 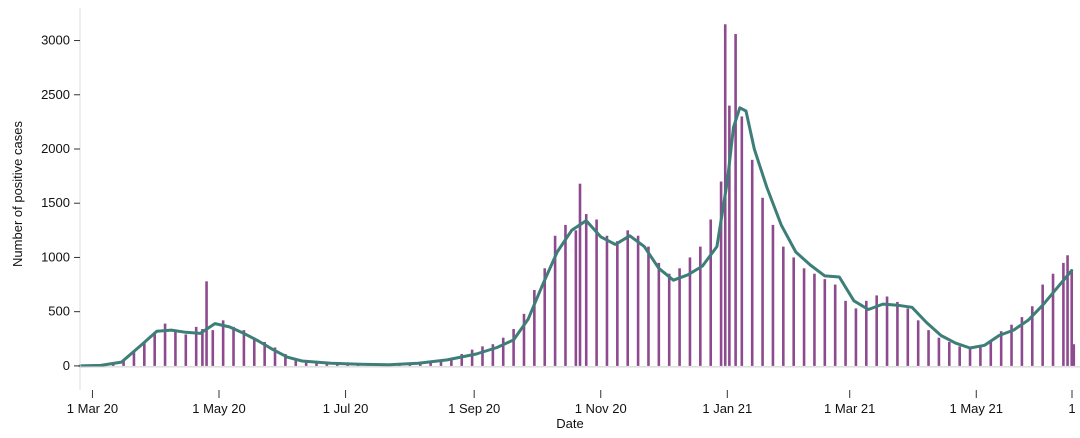 I want to click on x-axis-title: Date, so click(x=569, y=423).